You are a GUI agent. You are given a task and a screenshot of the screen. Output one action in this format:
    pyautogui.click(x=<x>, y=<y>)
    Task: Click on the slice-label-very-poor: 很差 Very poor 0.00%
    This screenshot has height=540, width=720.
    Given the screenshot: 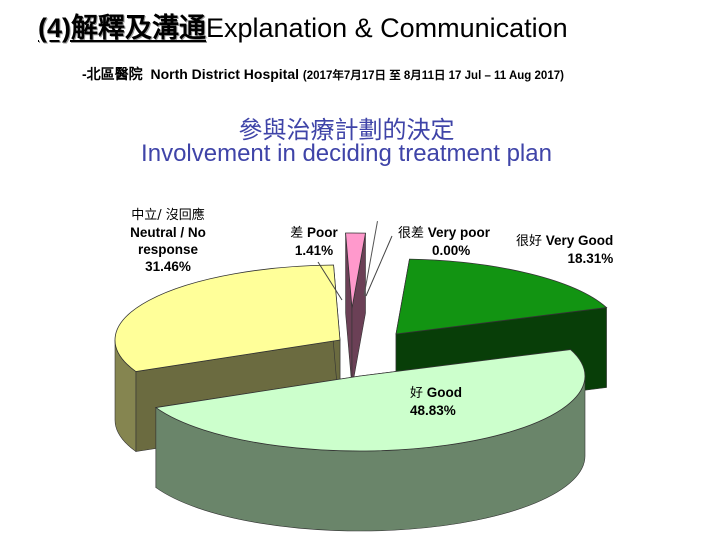 What is the action you would take?
    pyautogui.click(x=444, y=241)
    